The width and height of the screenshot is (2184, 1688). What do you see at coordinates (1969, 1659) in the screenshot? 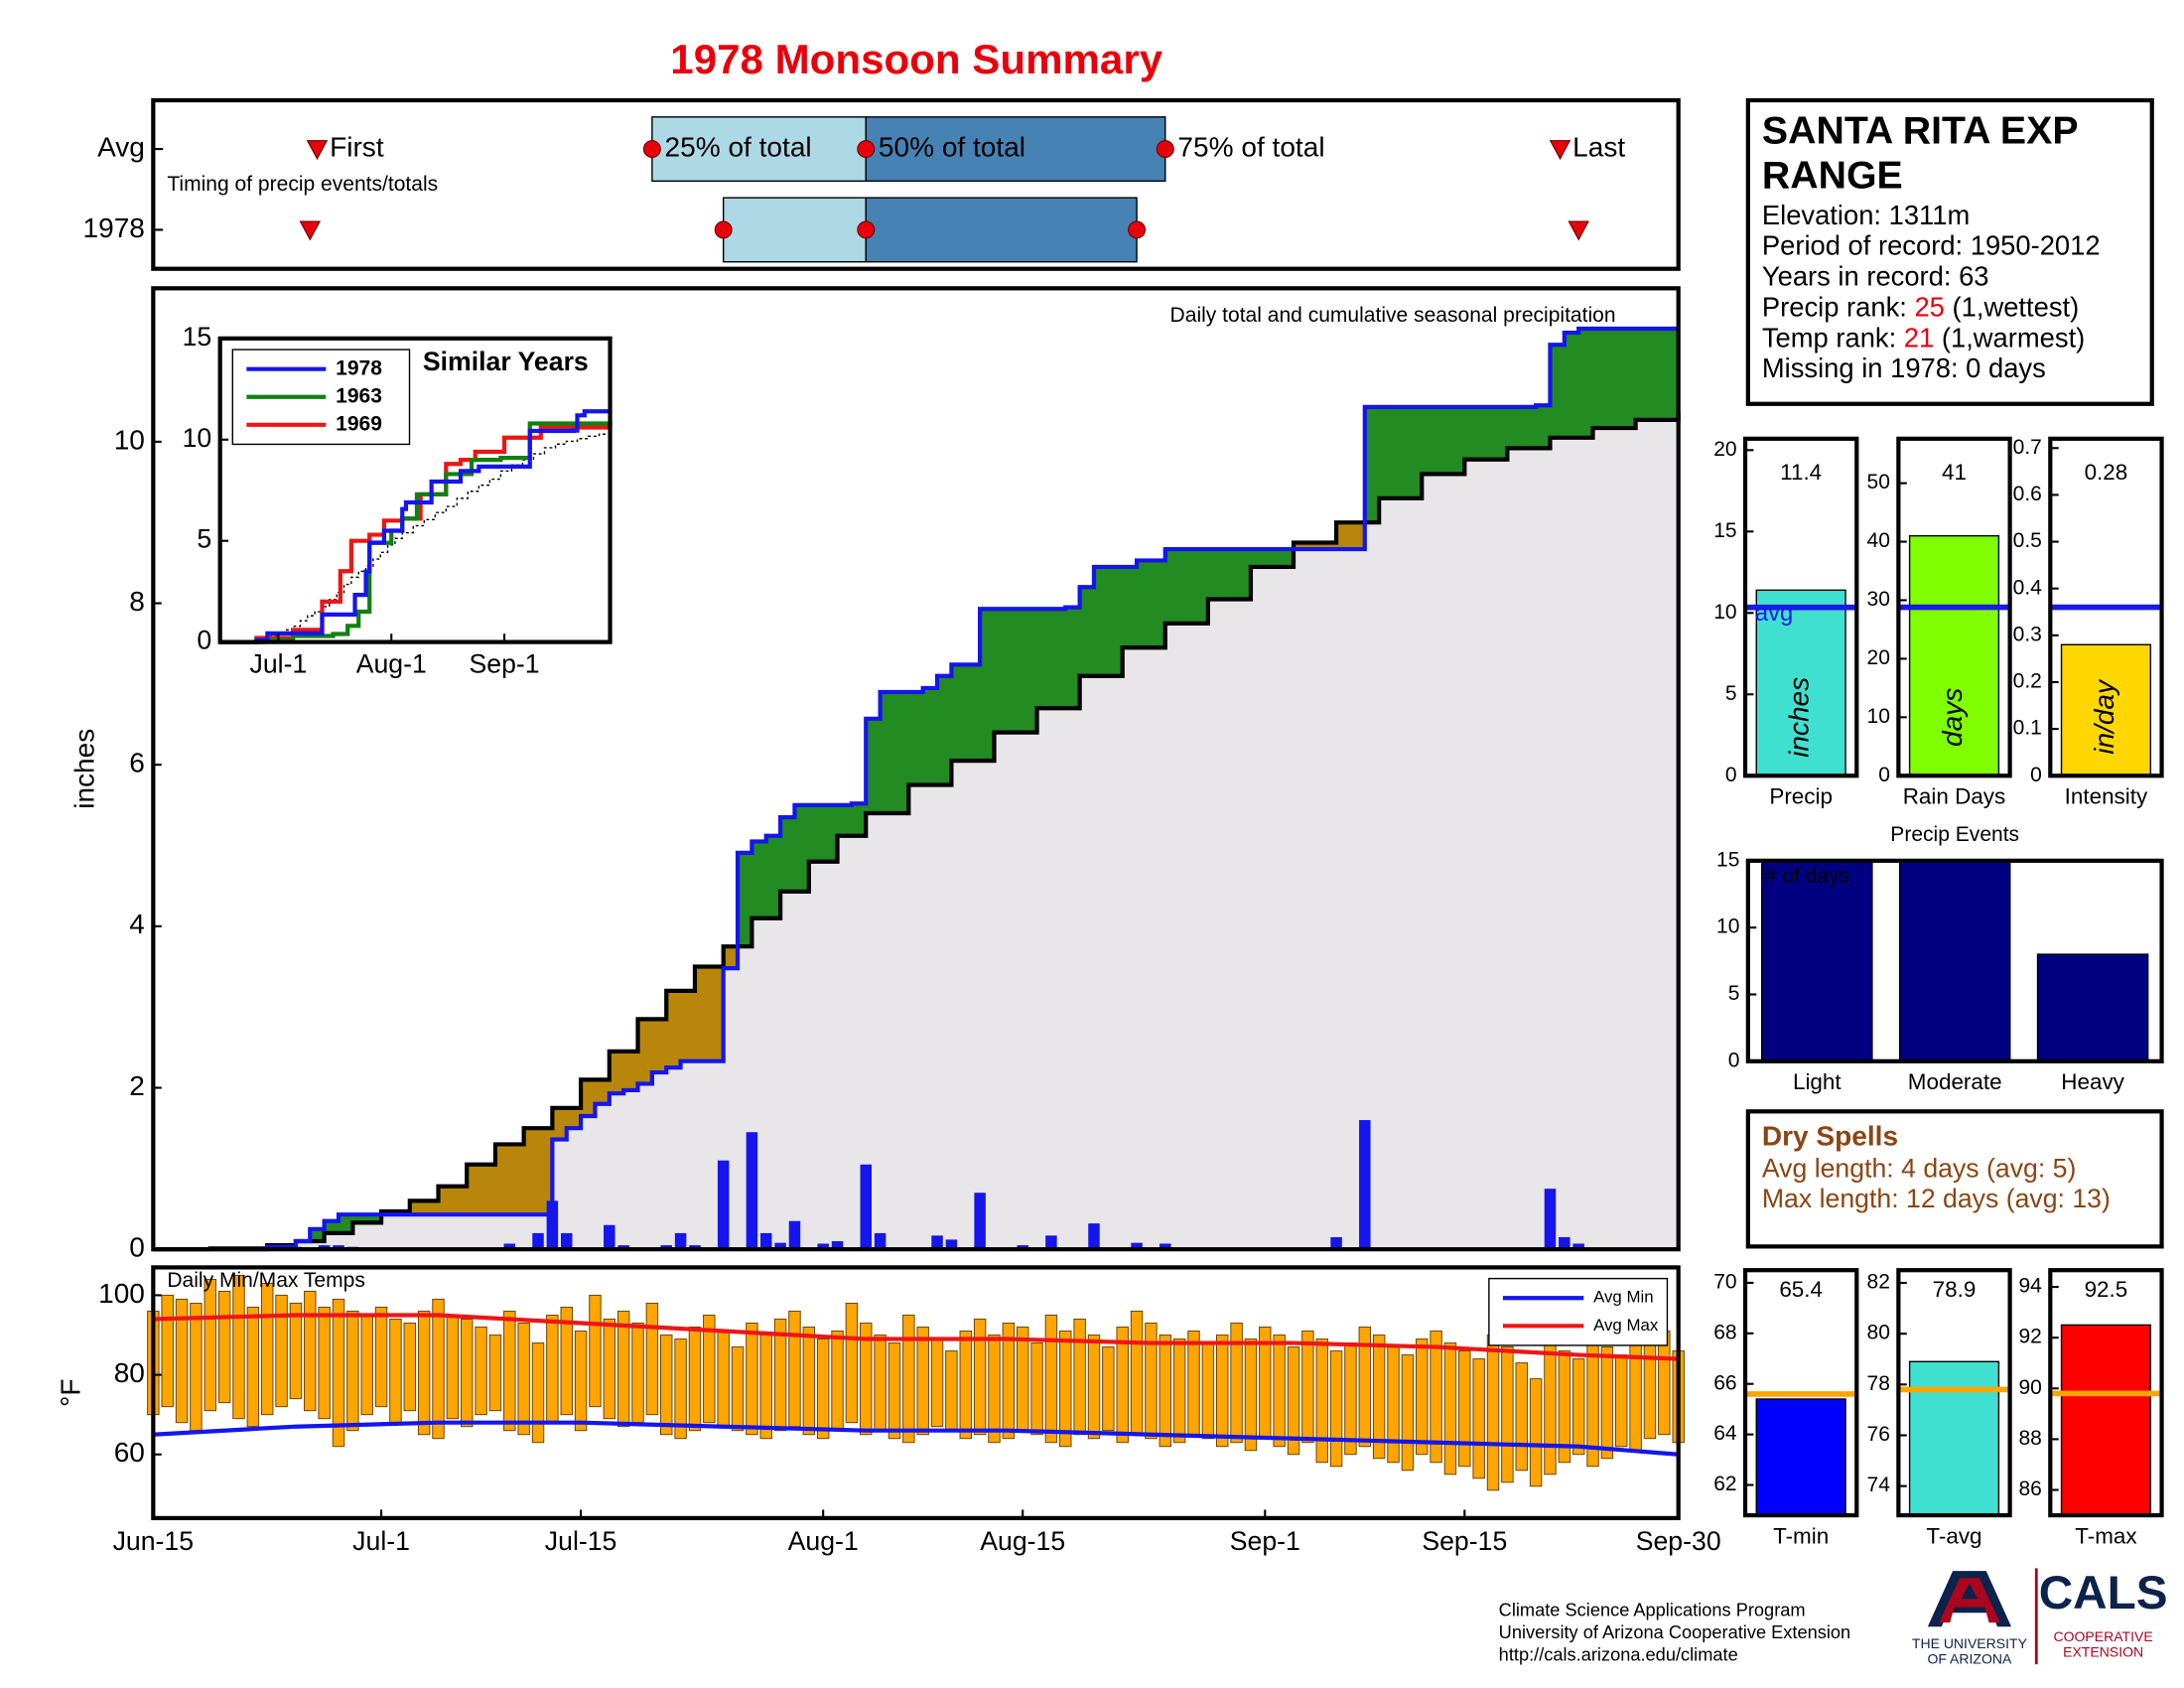
I see `university-name: OF ARIZONA` at bounding box center [1969, 1659].